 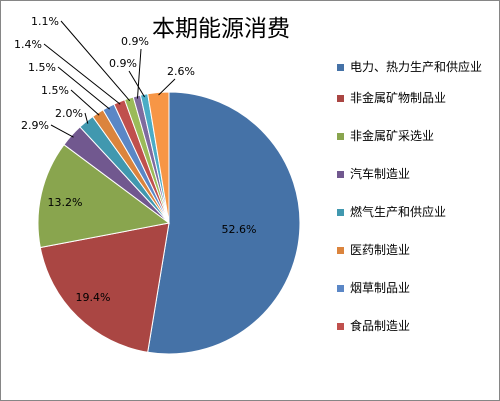 What do you see at coordinates (380, 288) in the screenshot?
I see `legend-label: 烟草制品业` at bounding box center [380, 288].